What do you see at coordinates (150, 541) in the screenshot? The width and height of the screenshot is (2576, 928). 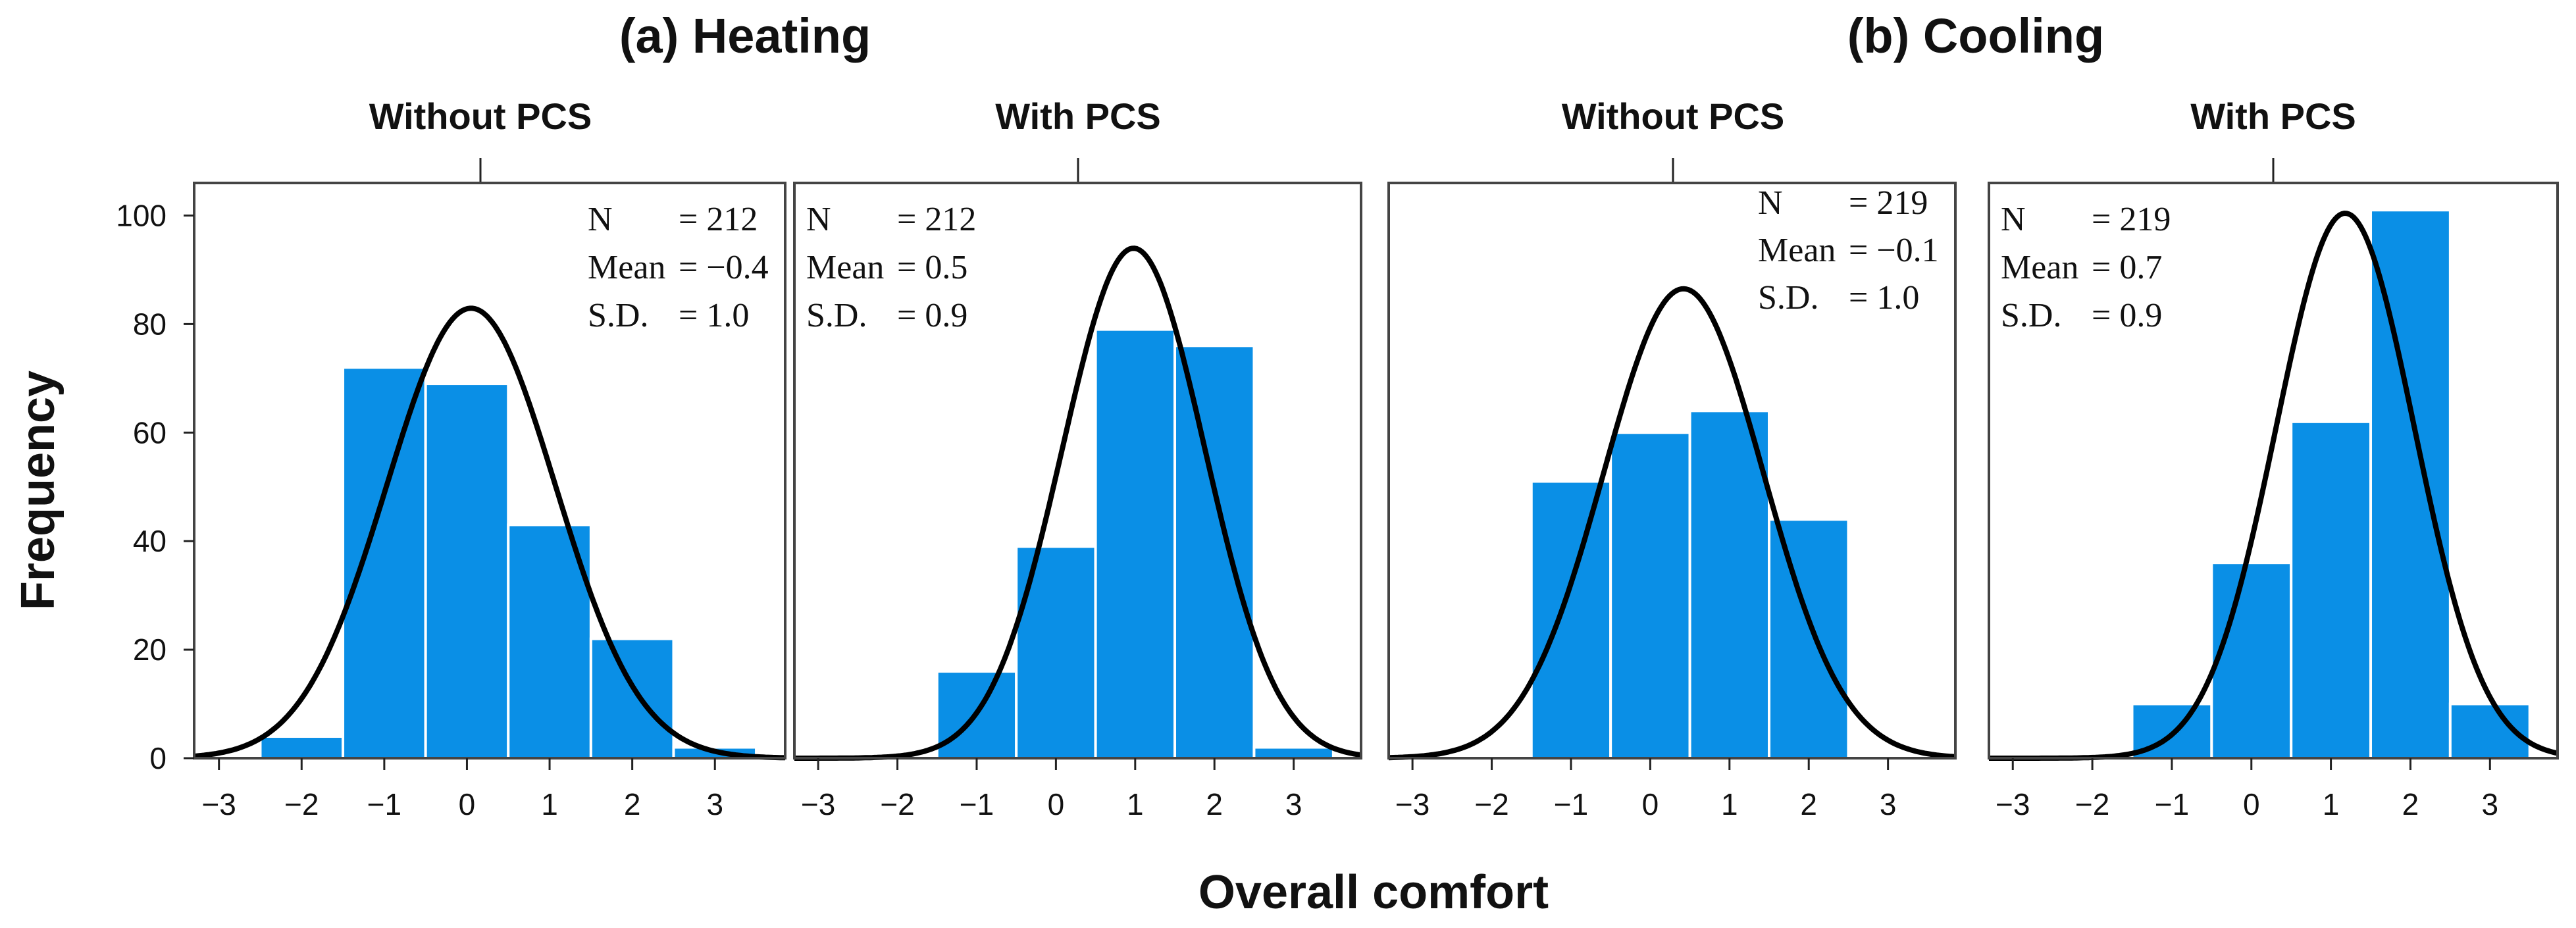 I see `y-tick-label: 40` at bounding box center [150, 541].